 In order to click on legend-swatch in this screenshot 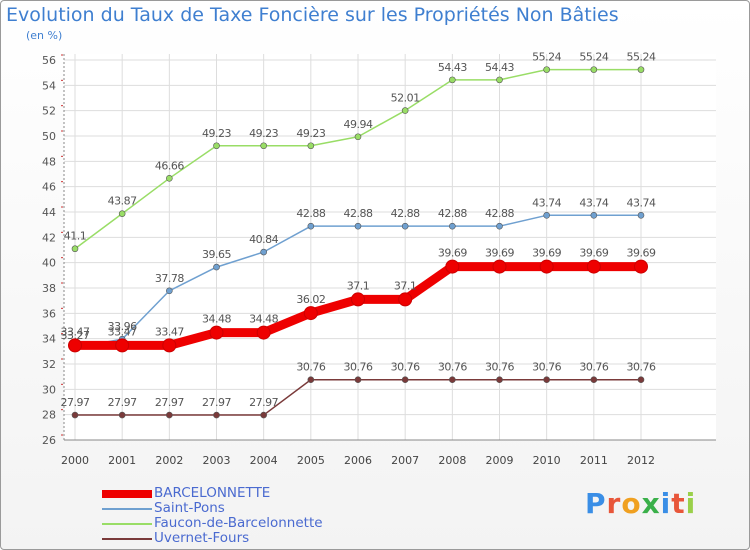, I will do `click(127, 509)`.